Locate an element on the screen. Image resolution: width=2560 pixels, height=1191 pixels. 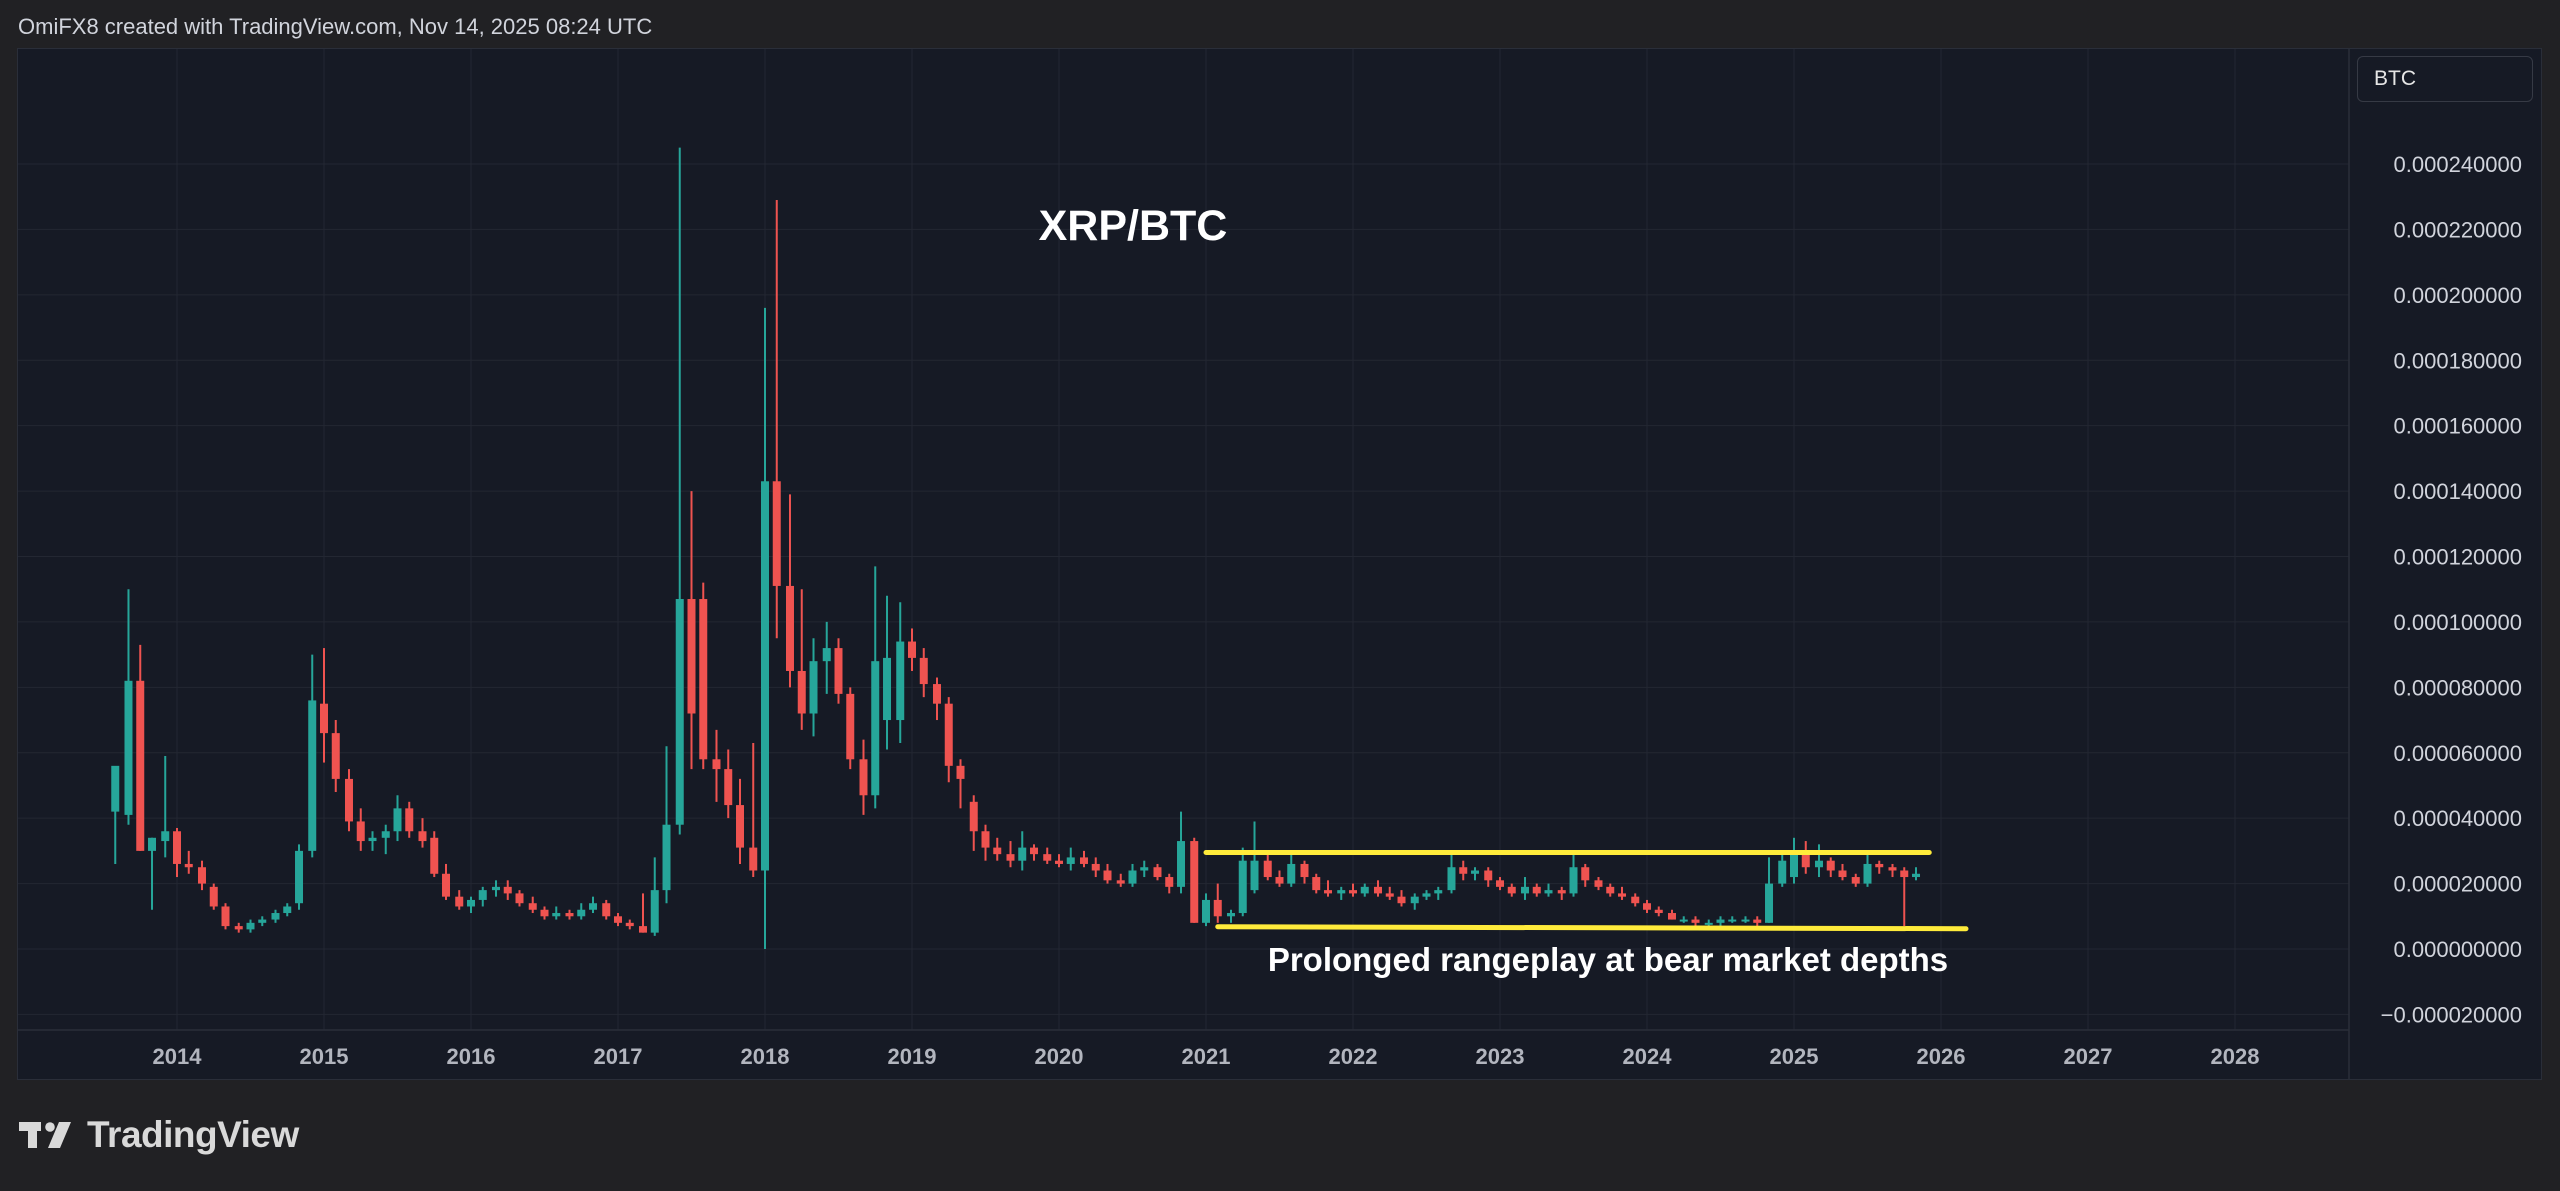
tradingview-logo: TradingView is located at coordinates (159, 1135).